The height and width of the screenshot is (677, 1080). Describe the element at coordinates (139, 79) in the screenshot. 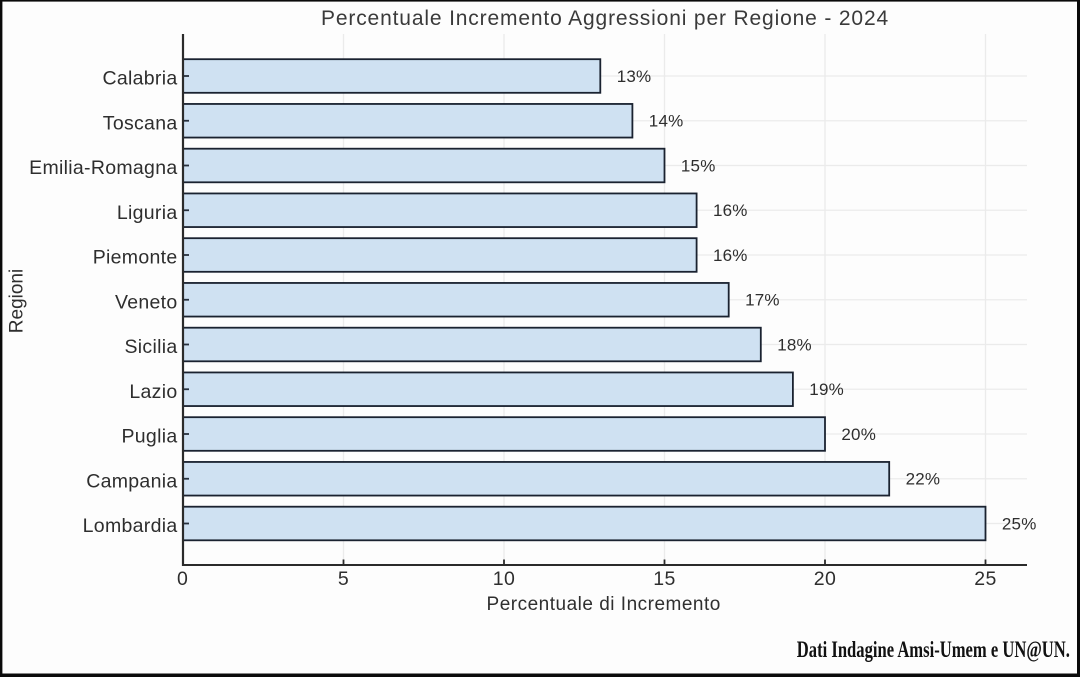

I see `svg-text: Calabria` at that location.